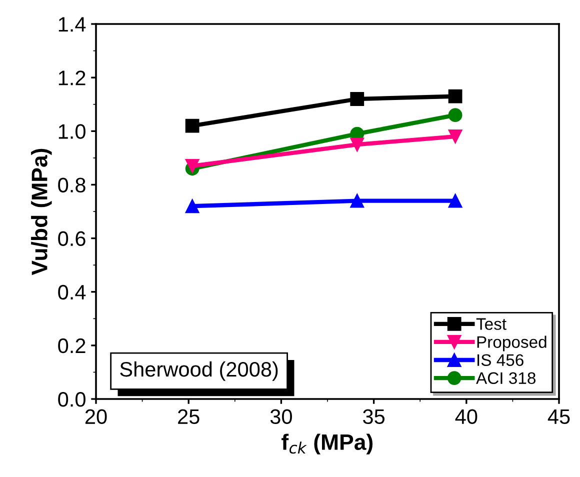 This screenshot has width=580, height=477. What do you see at coordinates (374, 416) in the screenshot?
I see `x-tick-label: 35` at bounding box center [374, 416].